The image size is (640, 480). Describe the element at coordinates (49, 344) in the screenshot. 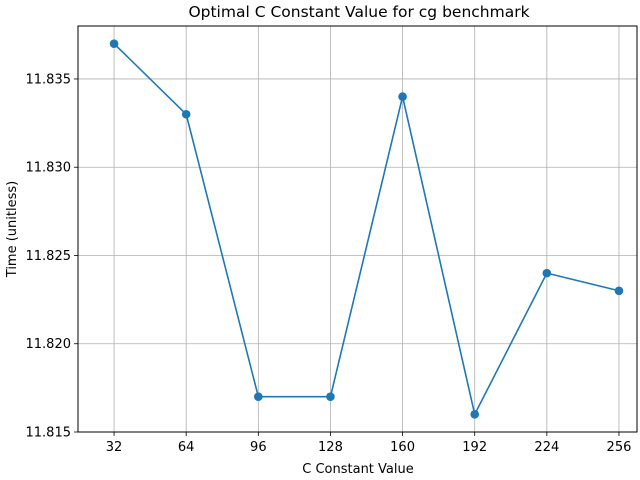

I see `y-tick-label: 11.820` at that location.